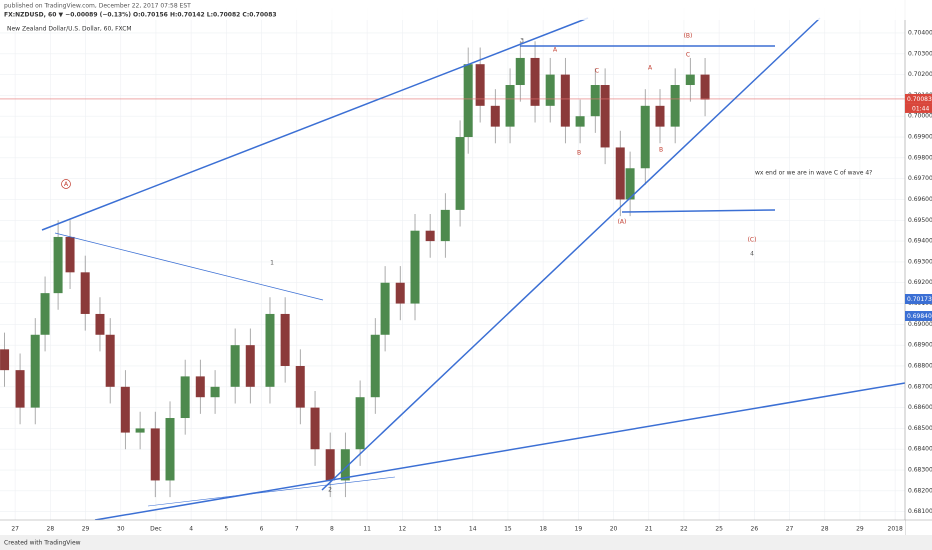 The height and width of the screenshot is (550, 932). Describe the element at coordinates (466, 542) in the screenshot. I see `footer-bar` at that location.